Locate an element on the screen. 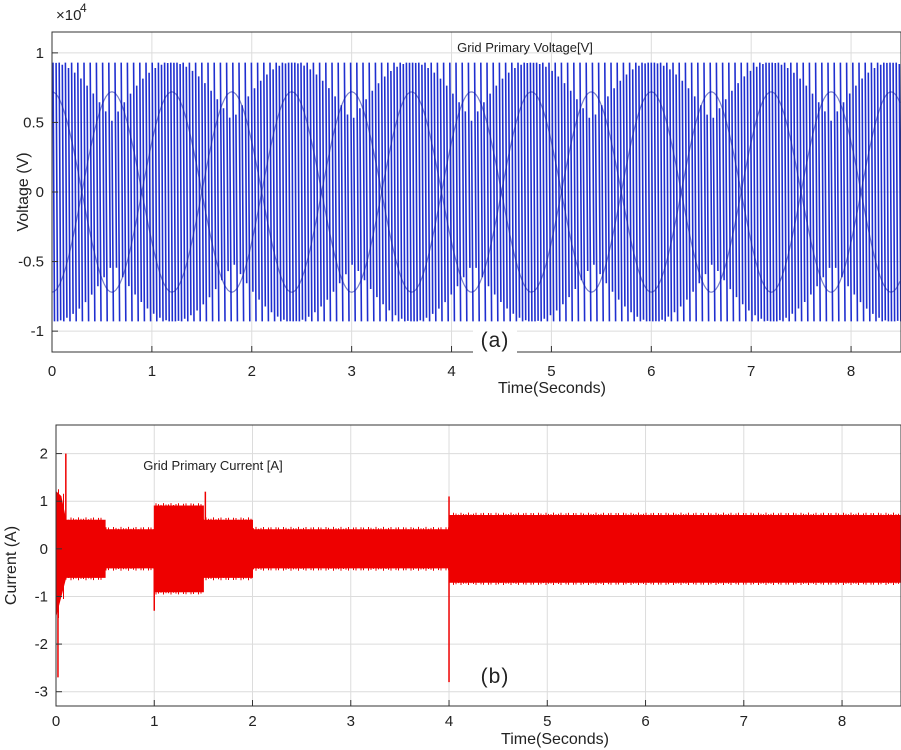  panel-label: (b) is located at coordinates (495, 676).